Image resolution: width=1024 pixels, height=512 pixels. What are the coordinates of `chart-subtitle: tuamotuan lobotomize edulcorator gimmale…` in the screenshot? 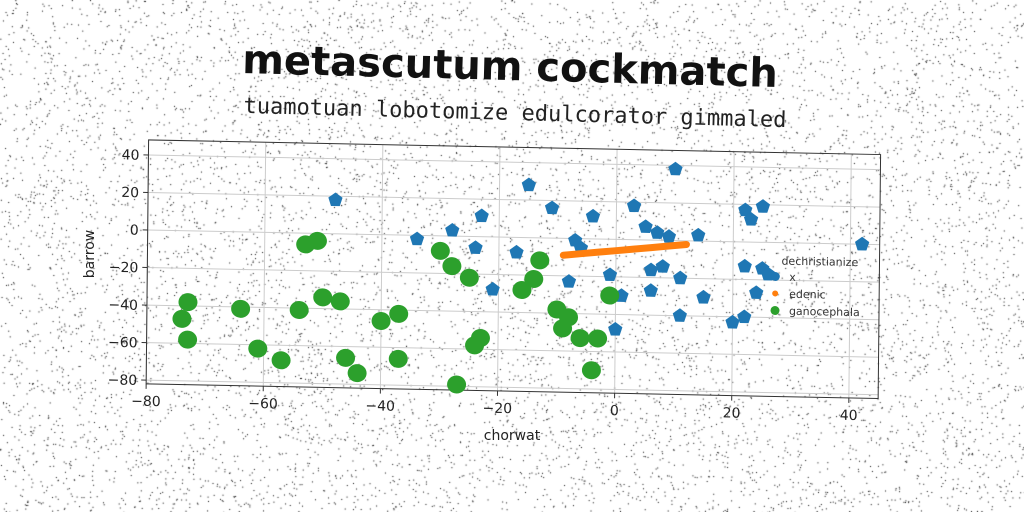 It's located at (515, 113).